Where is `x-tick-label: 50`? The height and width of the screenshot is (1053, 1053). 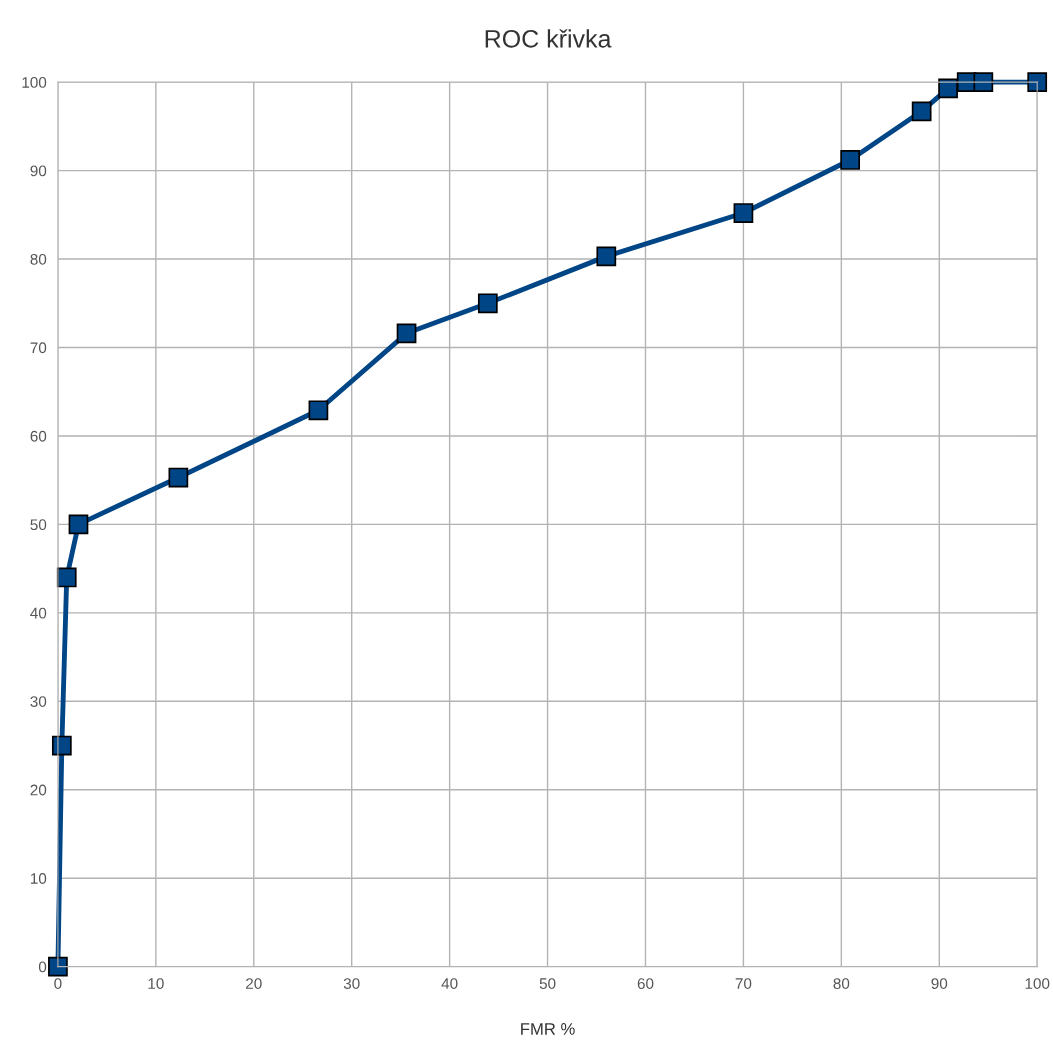 x-tick-label: 50 is located at coordinates (547, 983).